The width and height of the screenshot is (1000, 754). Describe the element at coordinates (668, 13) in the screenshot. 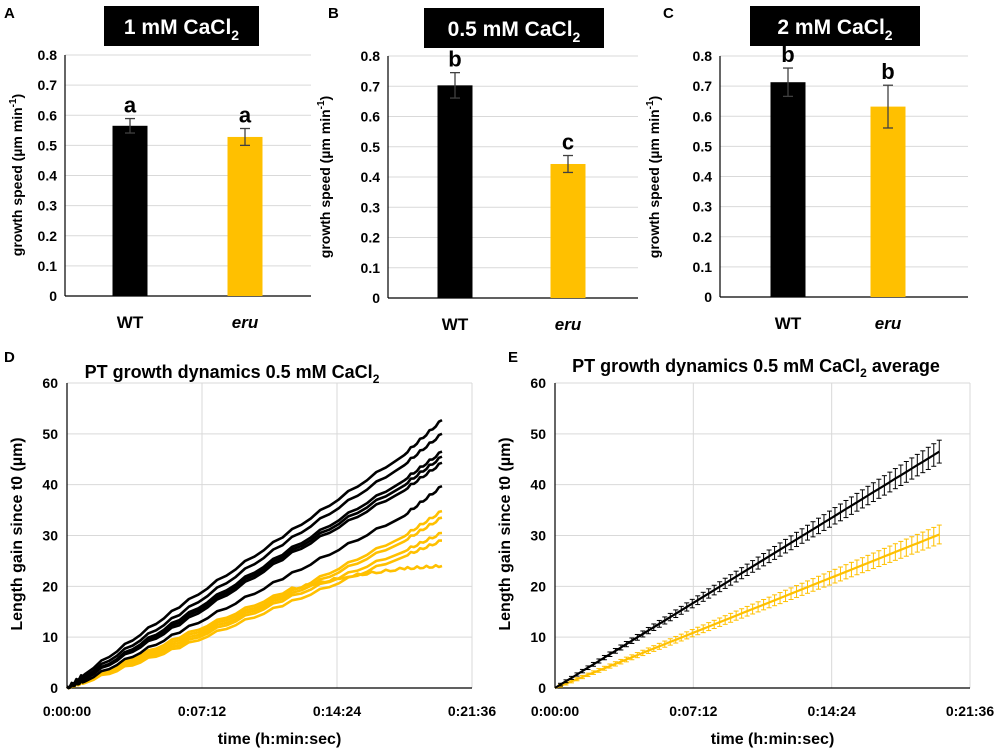

I see `panel-letter-c: C` at that location.